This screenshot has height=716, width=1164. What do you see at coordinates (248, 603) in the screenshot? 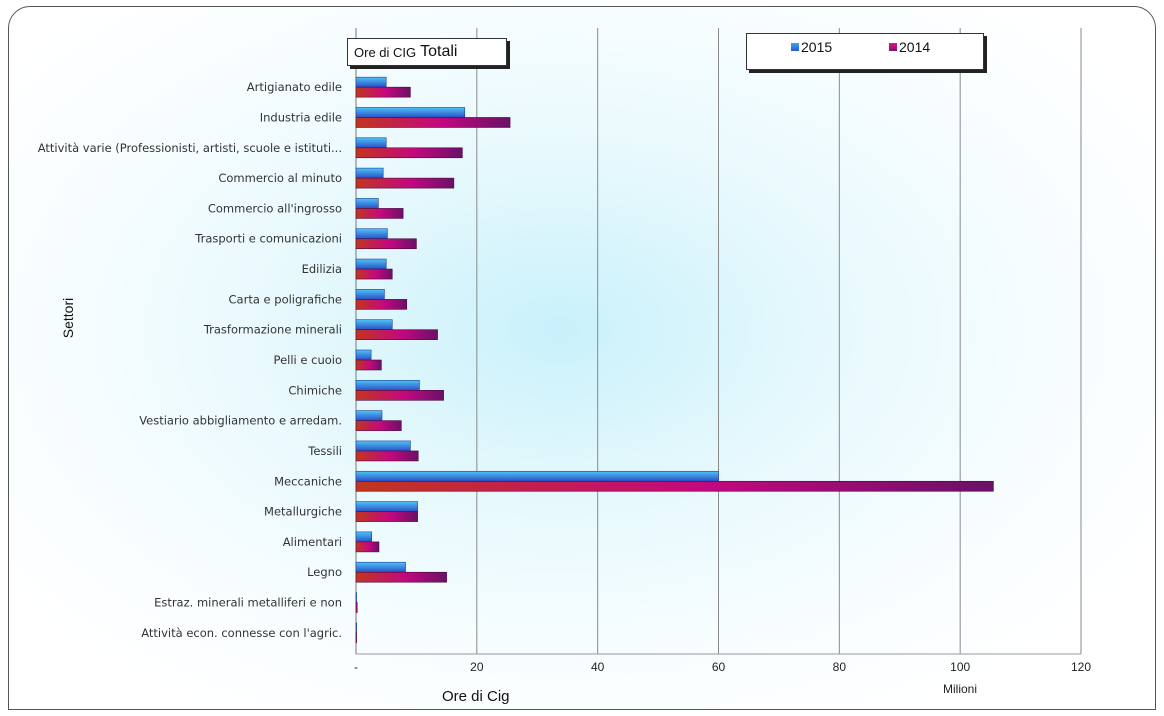
I see `category-label: Estraz. minerali metalliferi e non` at bounding box center [248, 603].